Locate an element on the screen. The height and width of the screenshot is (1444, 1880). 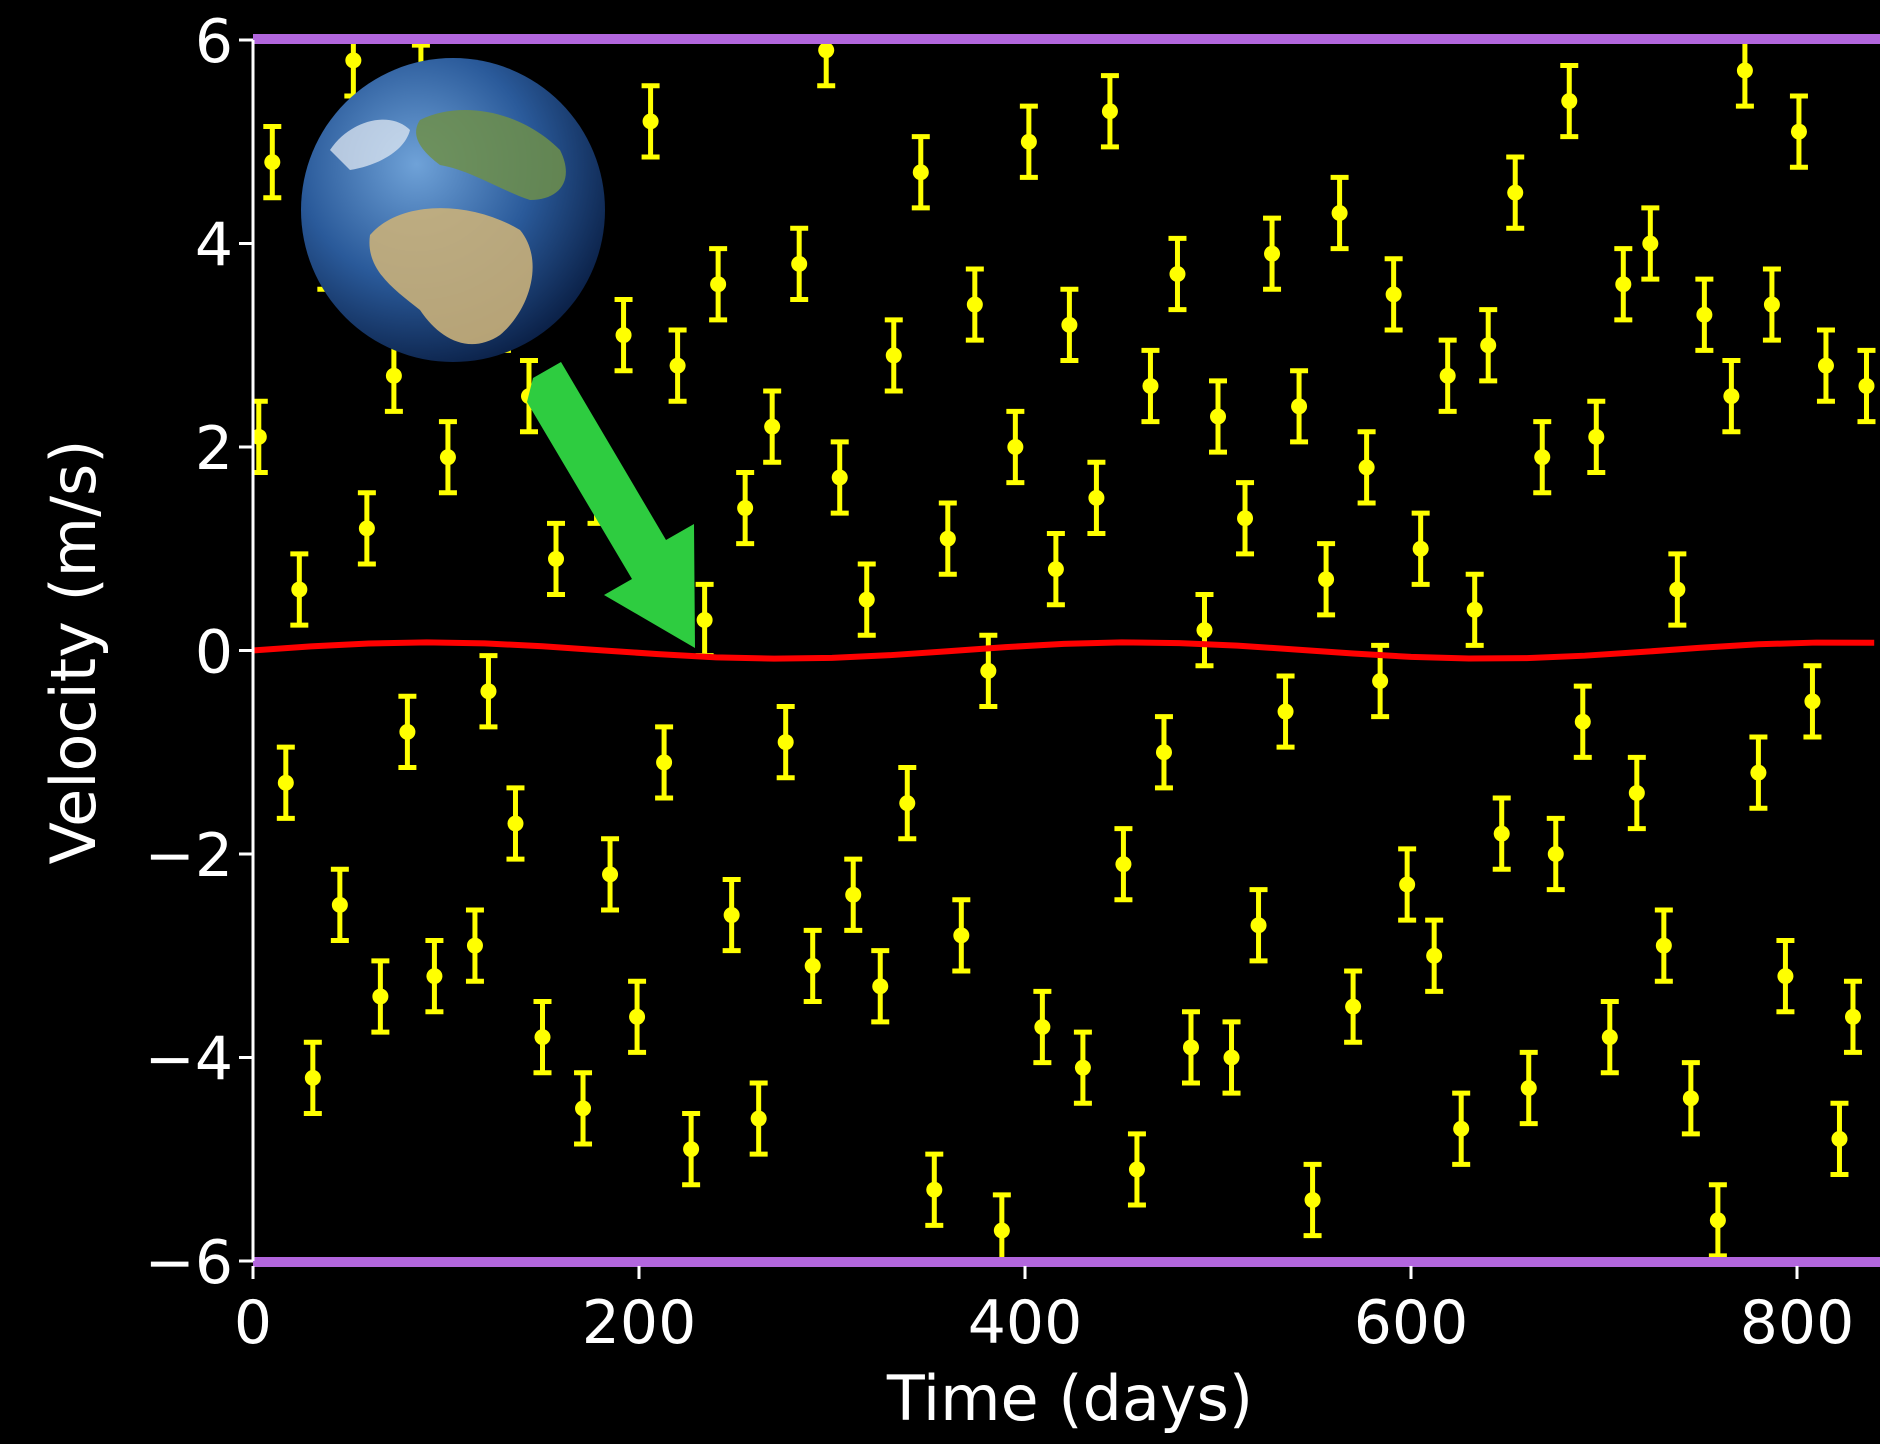
model-line is located at coordinates (1064, 650).